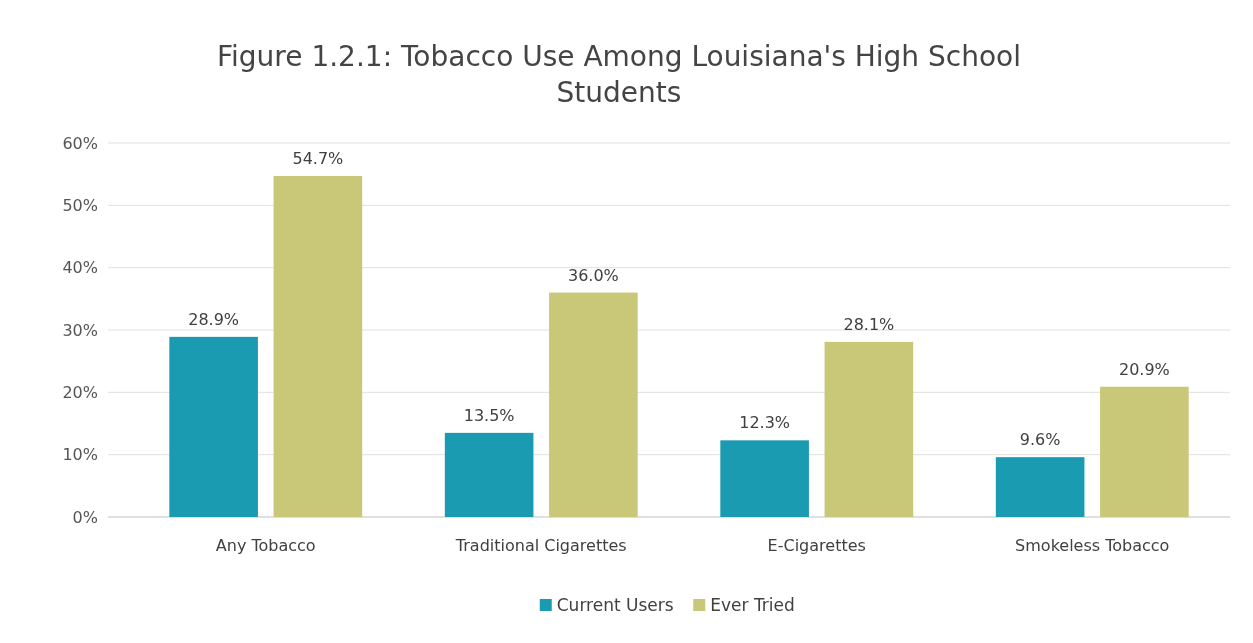 This screenshot has width=1253, height=643. I want to click on chart-title: Figure 1.2.1: Tobacco Use Among Louisiana's High School Students, so click(619, 74).